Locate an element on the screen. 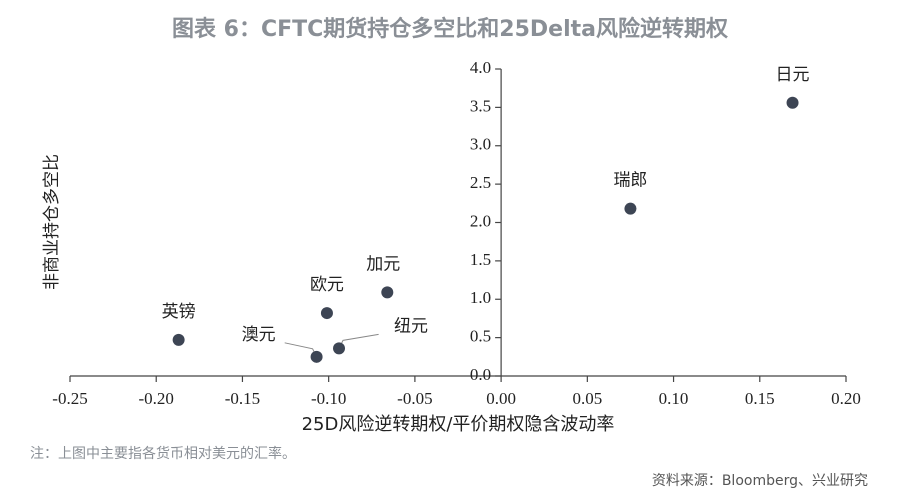  point-label: 澳元 is located at coordinates (259, 335).